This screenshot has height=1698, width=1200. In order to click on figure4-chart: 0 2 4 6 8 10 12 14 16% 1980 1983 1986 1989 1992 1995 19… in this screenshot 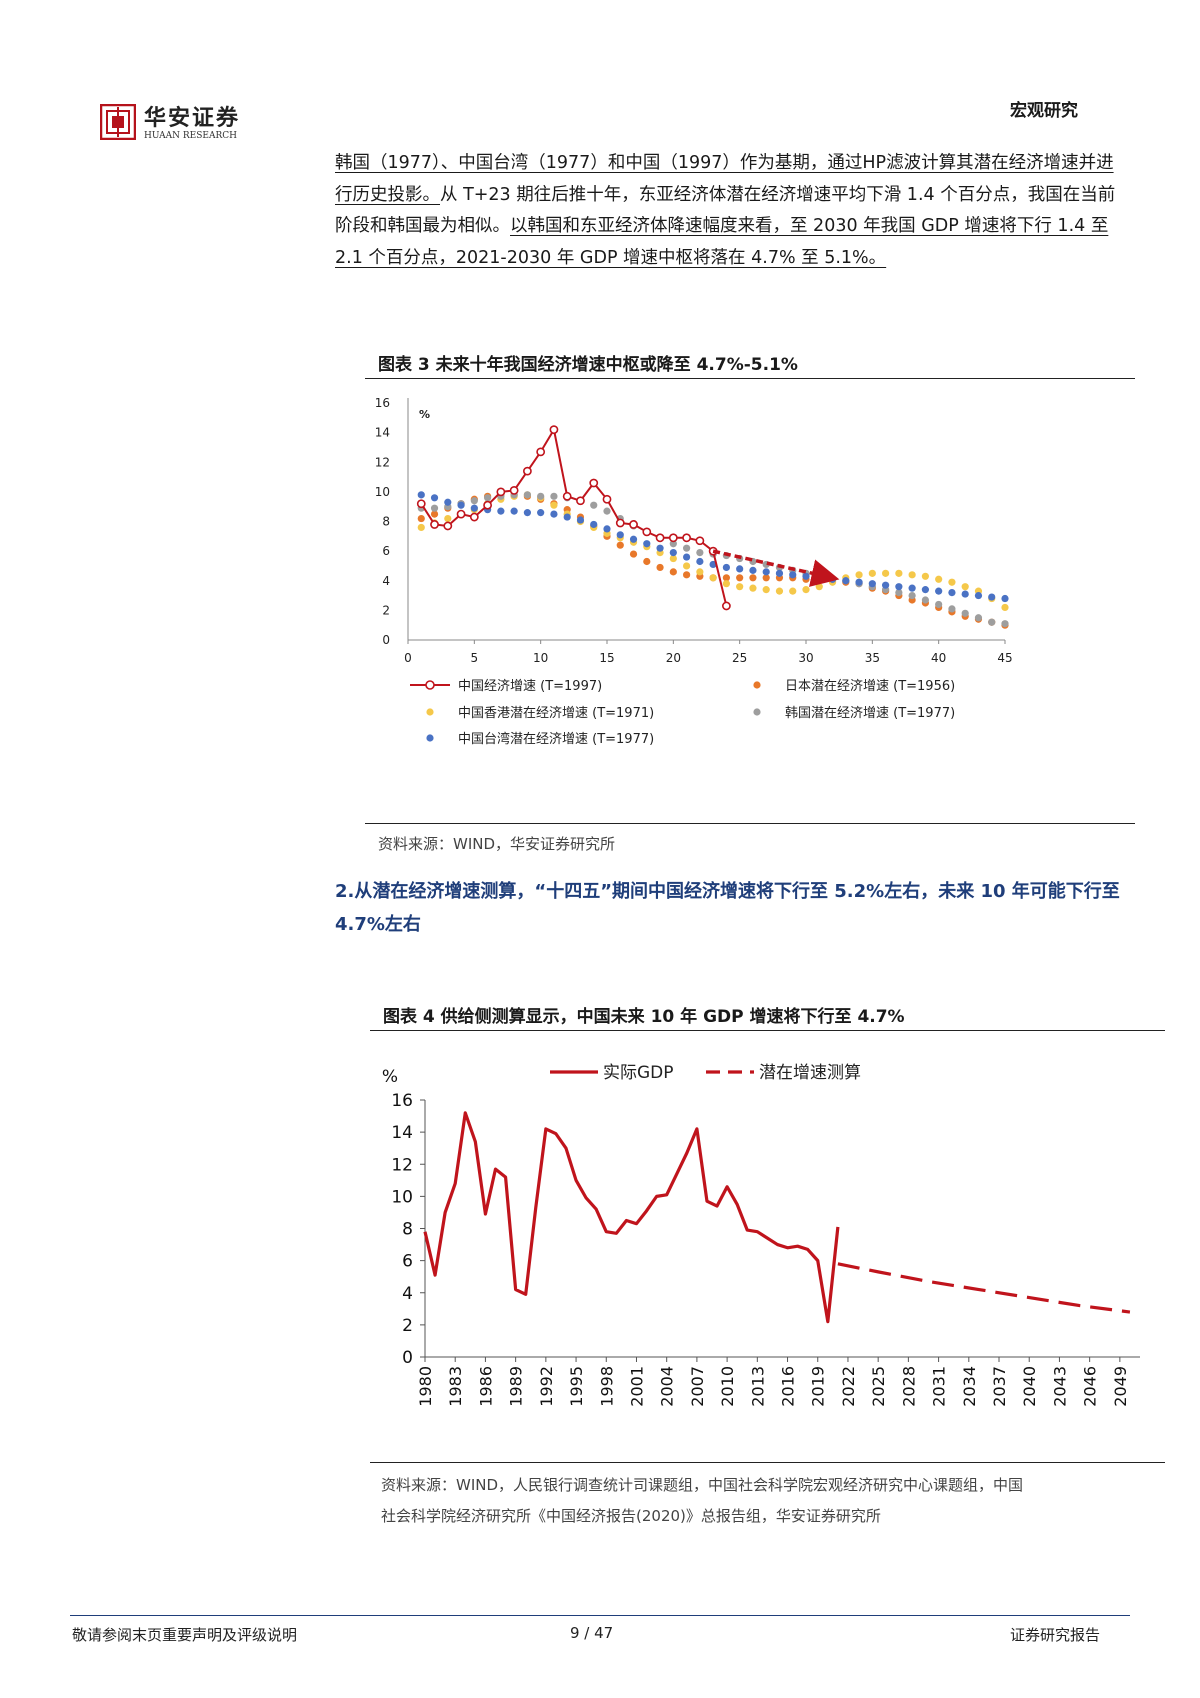, I will do `click(761, 1235)`.